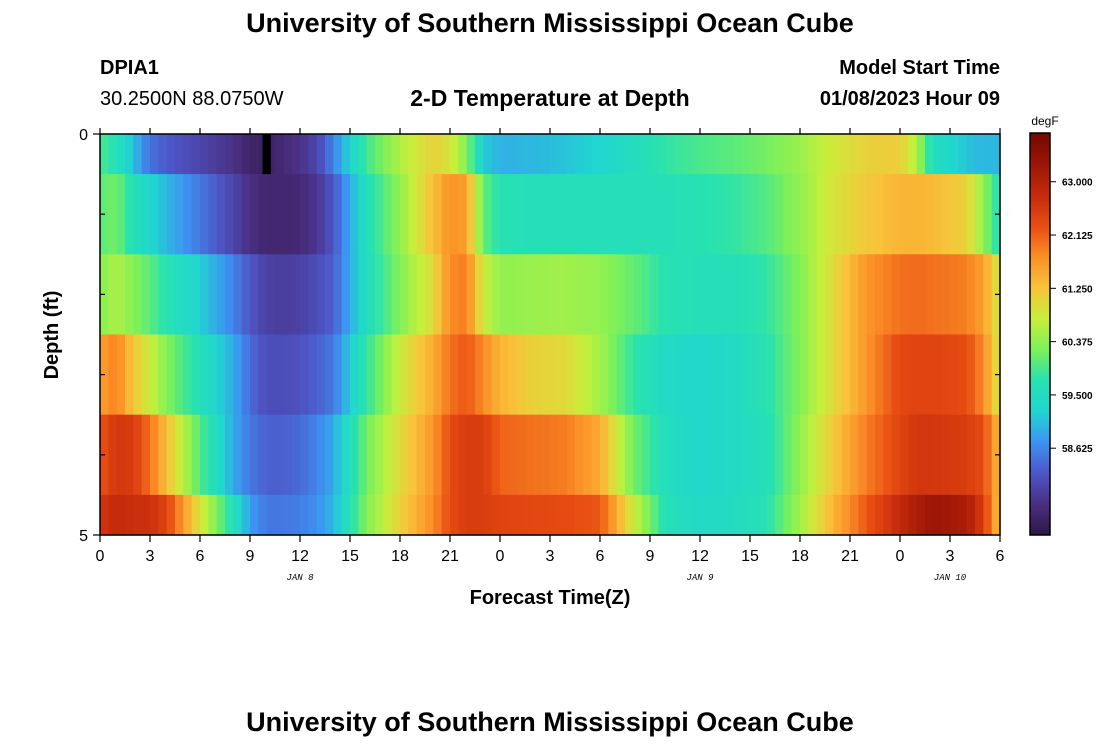 This screenshot has width=1100, height=750. Describe the element at coordinates (1044, 121) in the screenshot. I see `colorbar-unit: degF` at that location.